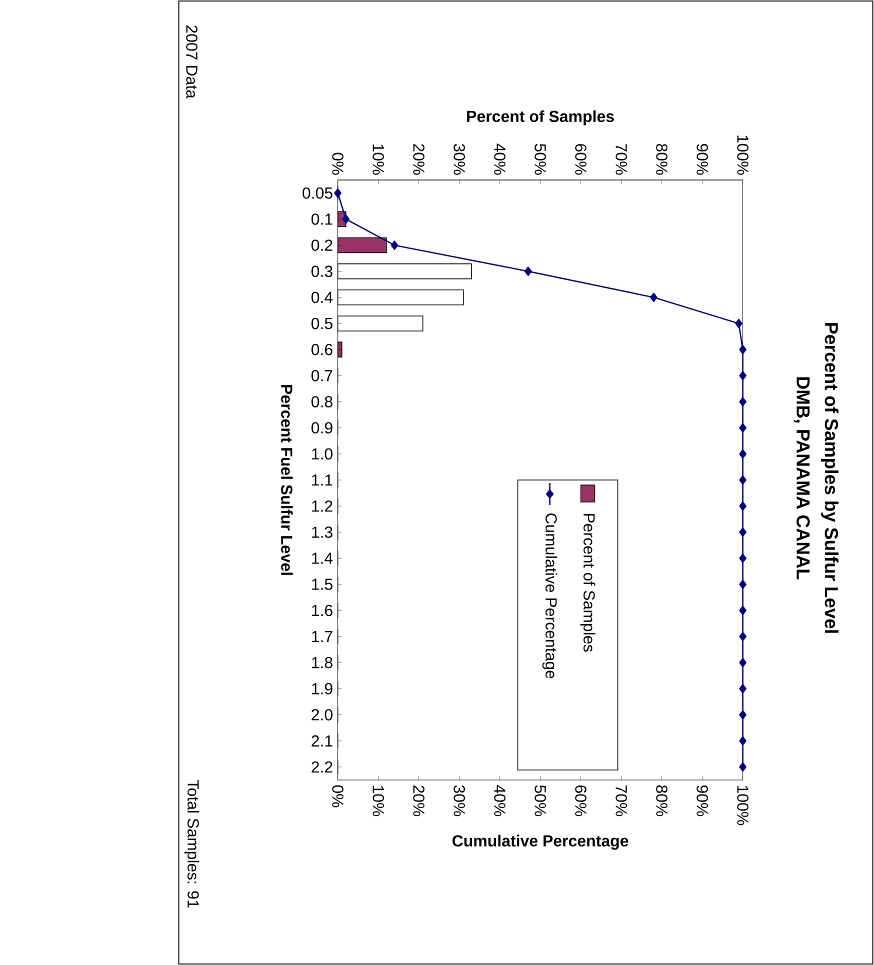 The width and height of the screenshot is (874, 965). What do you see at coordinates (500, 800) in the screenshot?
I see `x-tick-label: 40%` at bounding box center [500, 800].